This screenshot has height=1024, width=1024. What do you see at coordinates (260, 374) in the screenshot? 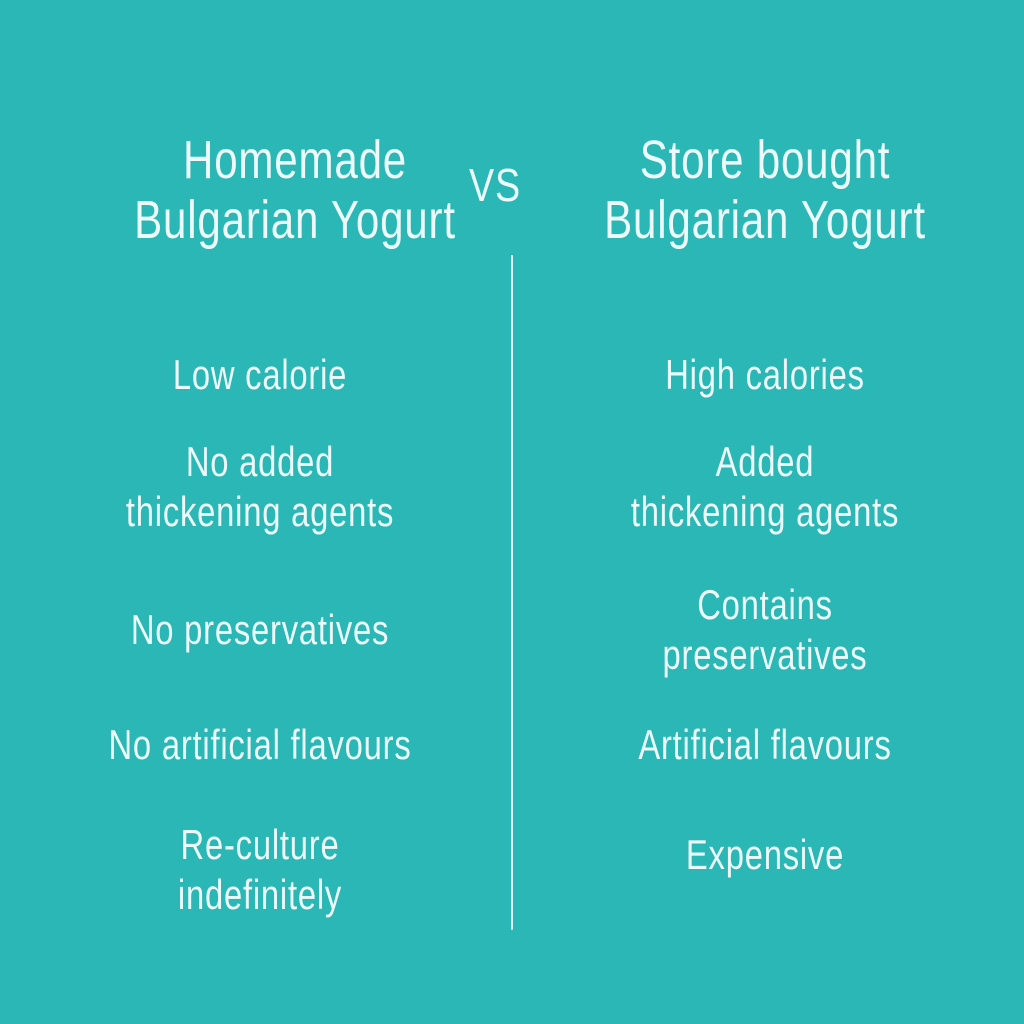
I see `left-item-low-calorie: Low calorie` at bounding box center [260, 374].